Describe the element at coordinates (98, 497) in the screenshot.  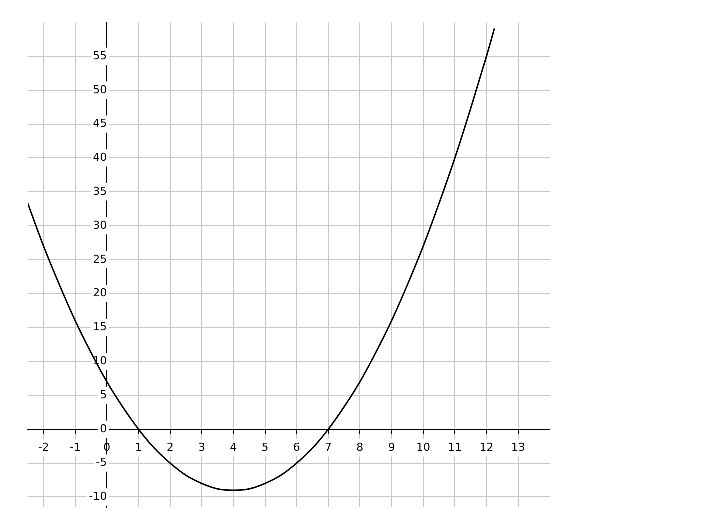
I see `y-tick-label: -10` at that location.